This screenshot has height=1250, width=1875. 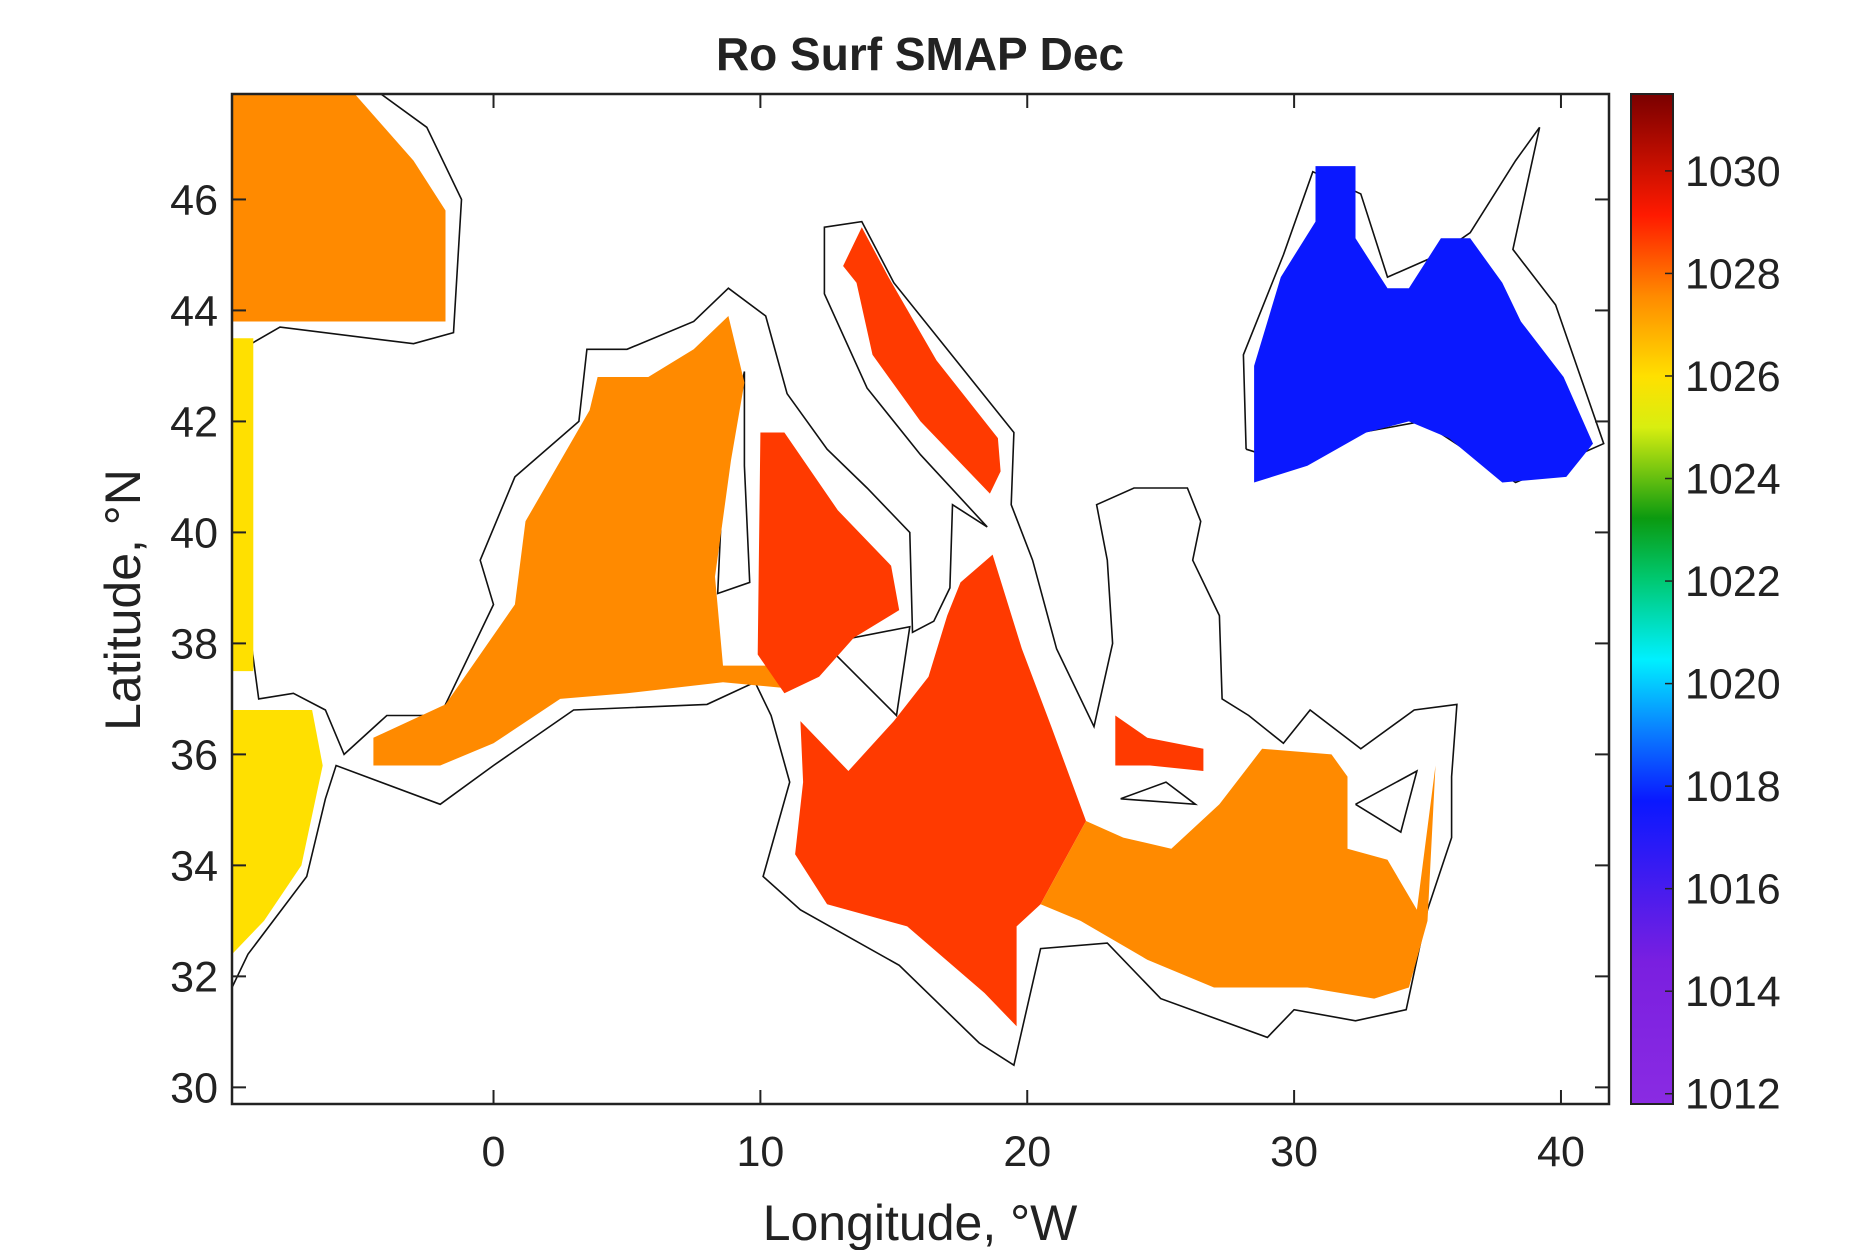 I want to click on colorbar, so click(x=1652, y=599).